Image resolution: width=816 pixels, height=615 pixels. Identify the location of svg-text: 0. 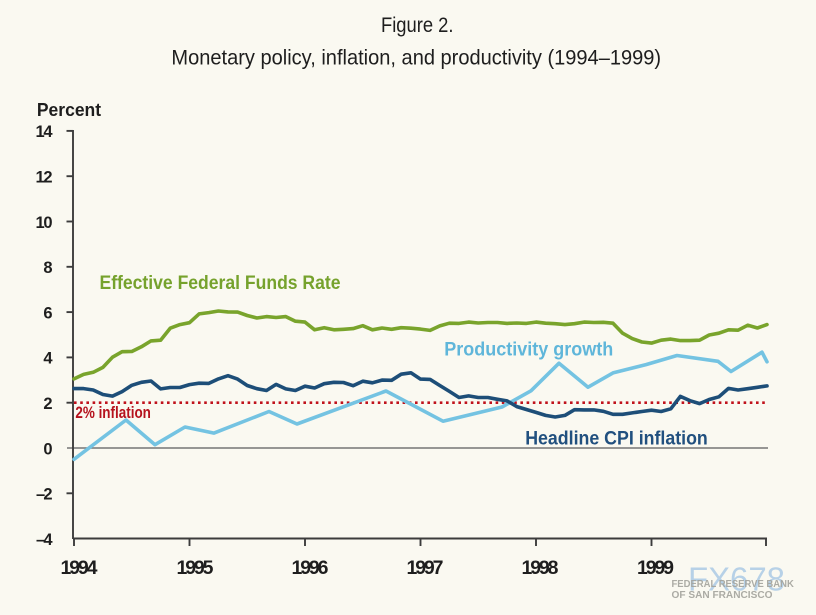
(47, 449).